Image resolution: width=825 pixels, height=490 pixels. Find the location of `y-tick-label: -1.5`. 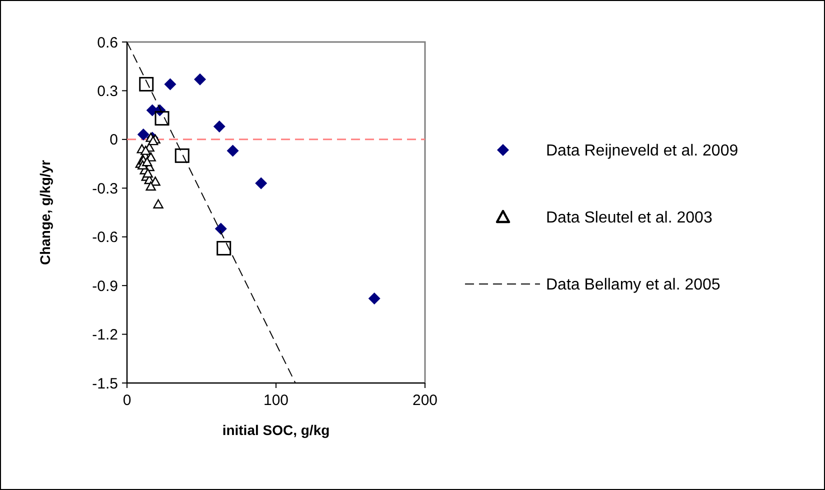

y-tick-label: -1.5 is located at coordinates (105, 383).